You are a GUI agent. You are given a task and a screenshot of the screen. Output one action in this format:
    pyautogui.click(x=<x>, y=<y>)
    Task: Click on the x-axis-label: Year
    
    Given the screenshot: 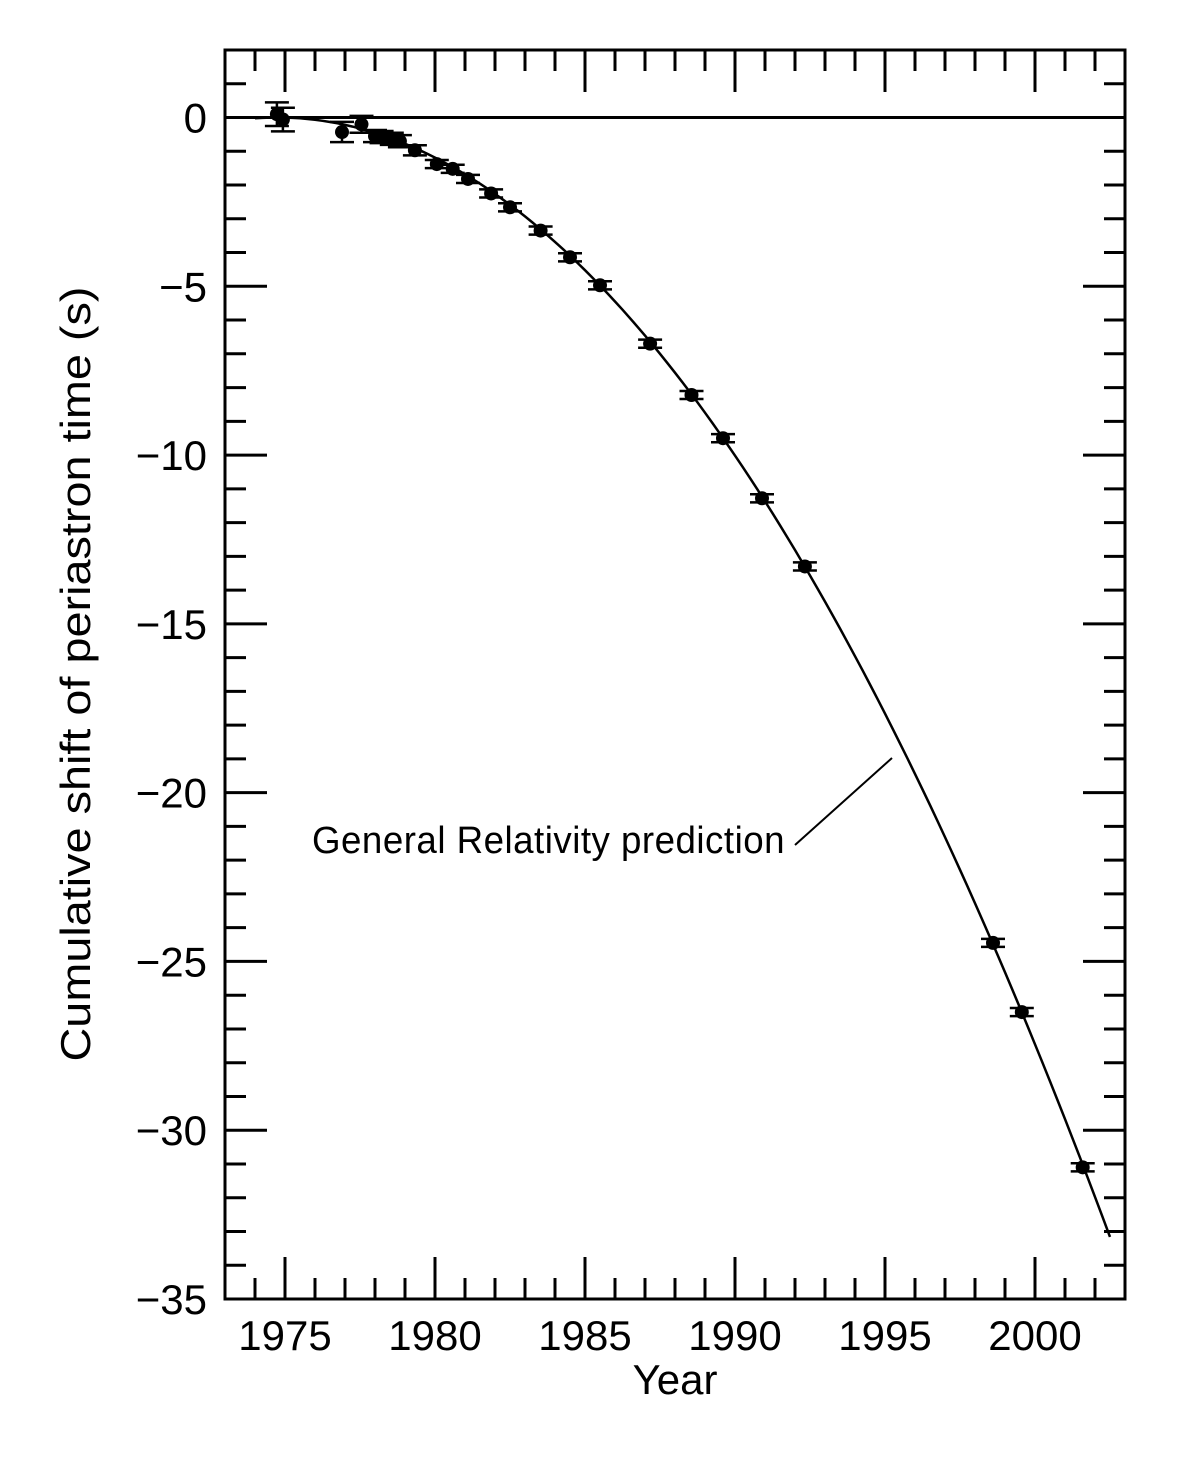 What is the action you would take?
    pyautogui.click(x=675, y=1379)
    